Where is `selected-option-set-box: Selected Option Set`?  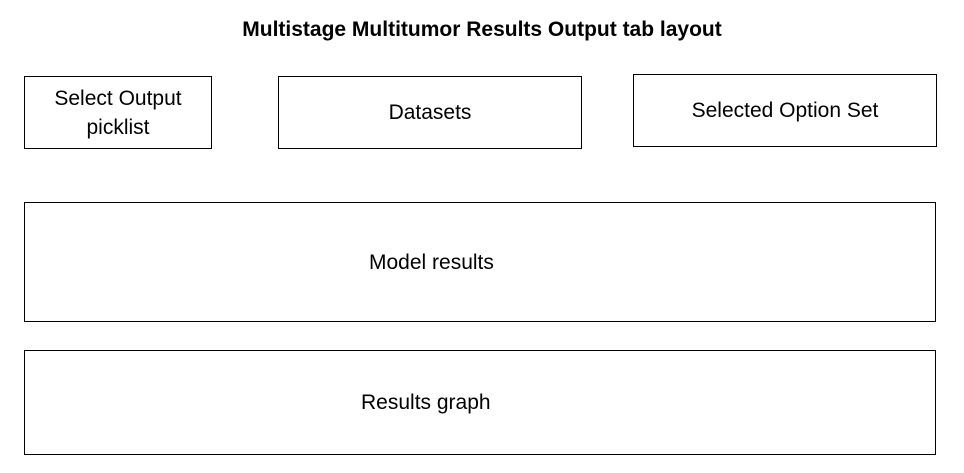 selected-option-set-box: Selected Option Set is located at coordinates (785, 110).